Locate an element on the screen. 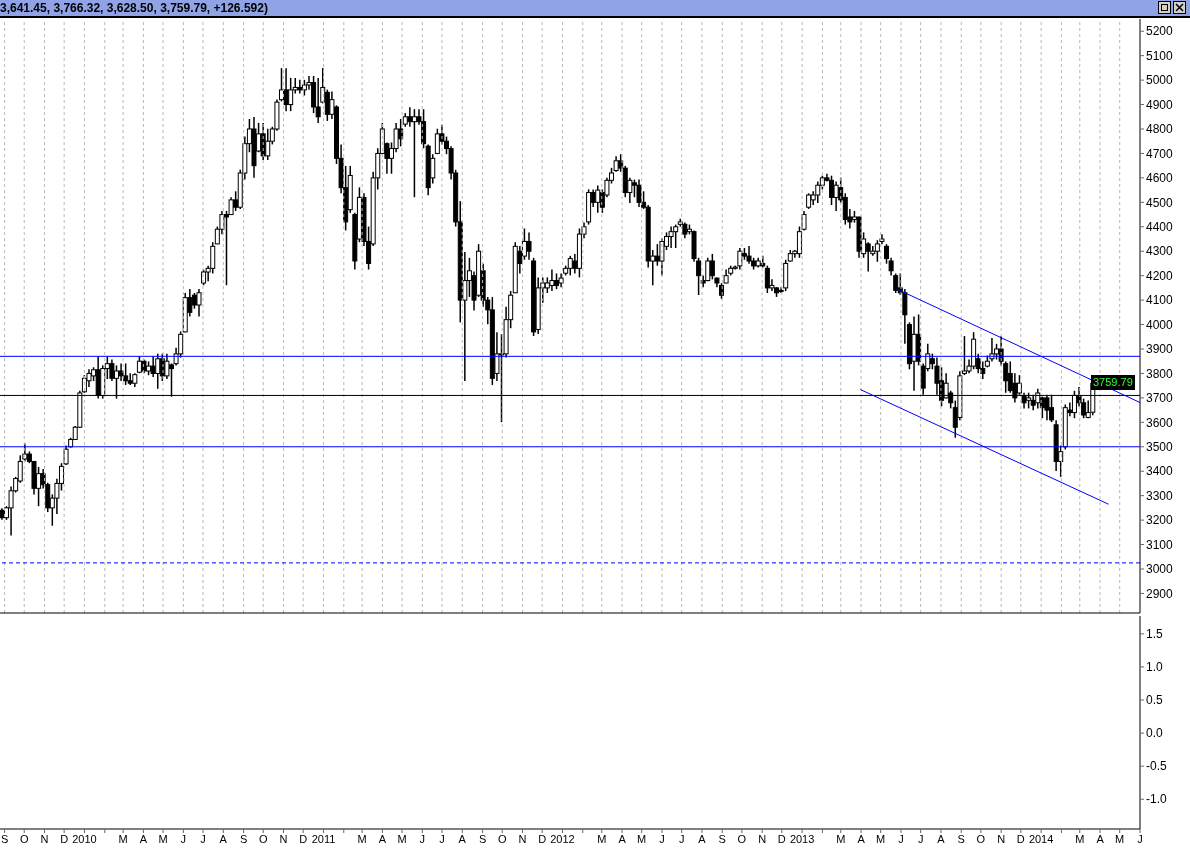 Image resolution: width=1190 pixels, height=851 pixels. y-tick-label: 5100 is located at coordinates (1160, 55).